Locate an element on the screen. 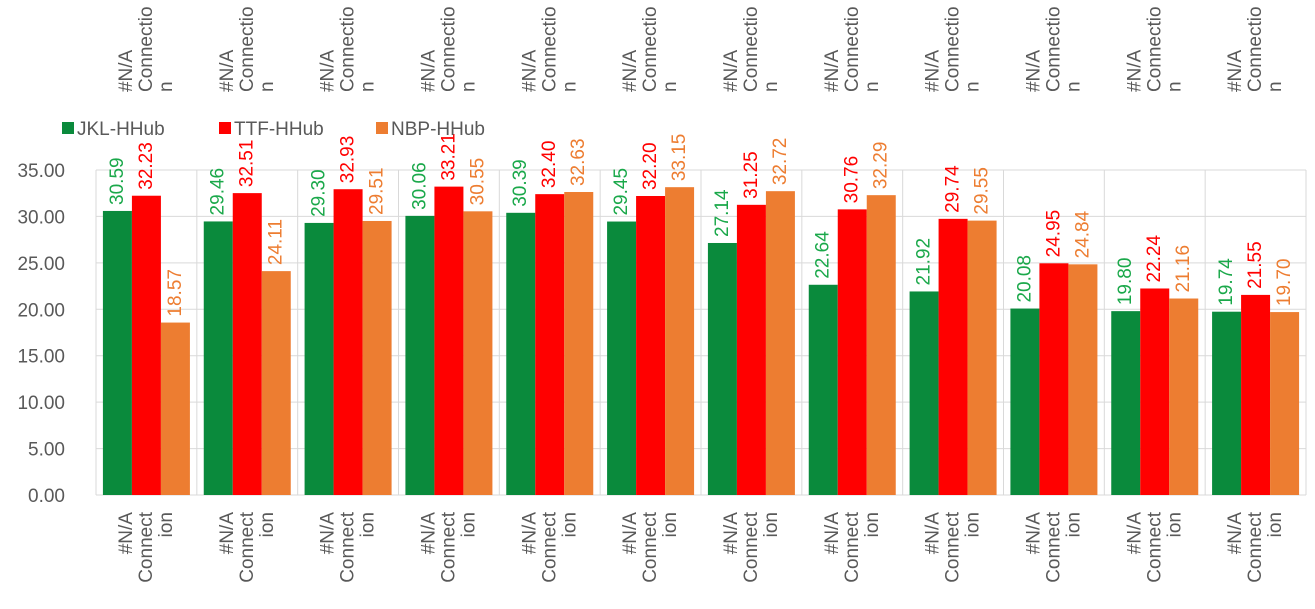 Image resolution: width=1315 pixels, height=609 pixels. data-label: 29.45 is located at coordinates (621, 192).